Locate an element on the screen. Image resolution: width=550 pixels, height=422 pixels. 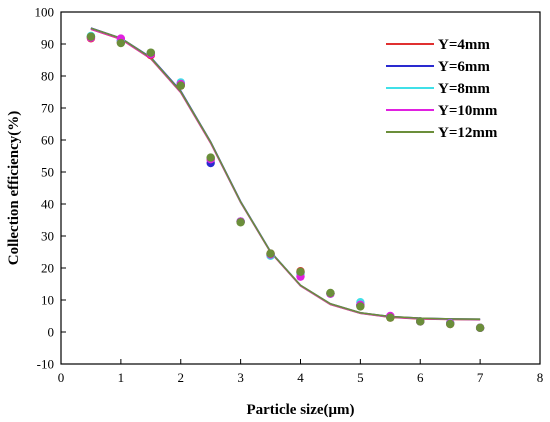
legend-label: Y=10mm is located at coordinates (468, 111).